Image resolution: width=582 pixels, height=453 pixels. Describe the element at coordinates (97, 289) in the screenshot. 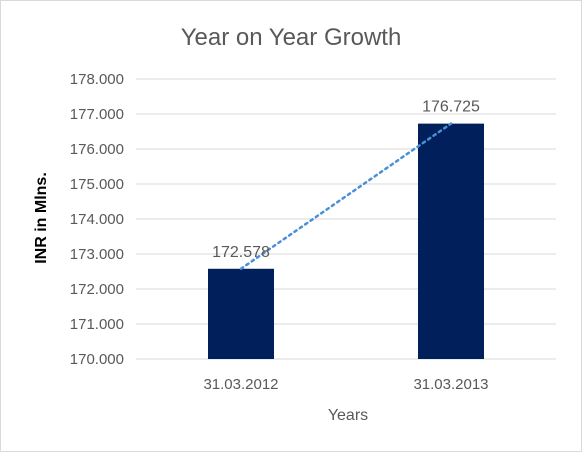

I see `y-tick-label: 172.000` at that location.